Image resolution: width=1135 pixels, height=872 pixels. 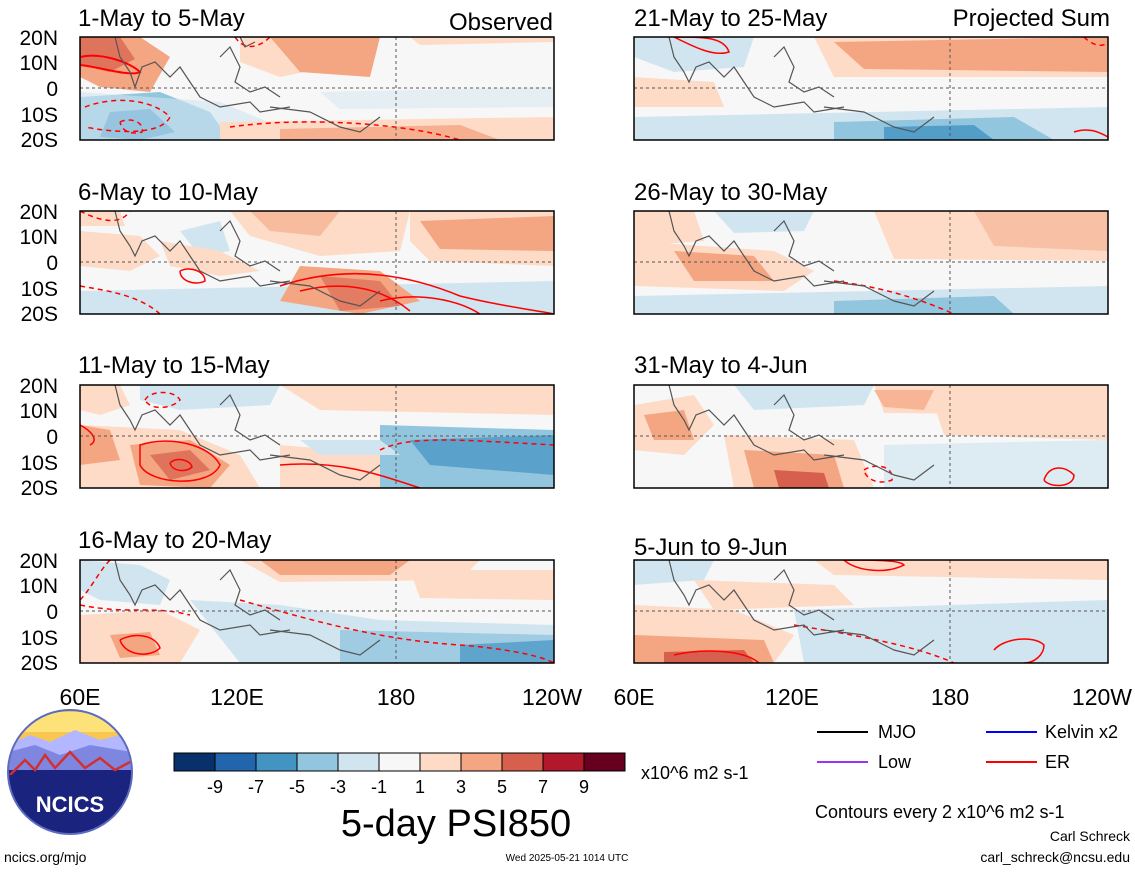 I want to click on panel-7-map, so click(x=871, y=436).